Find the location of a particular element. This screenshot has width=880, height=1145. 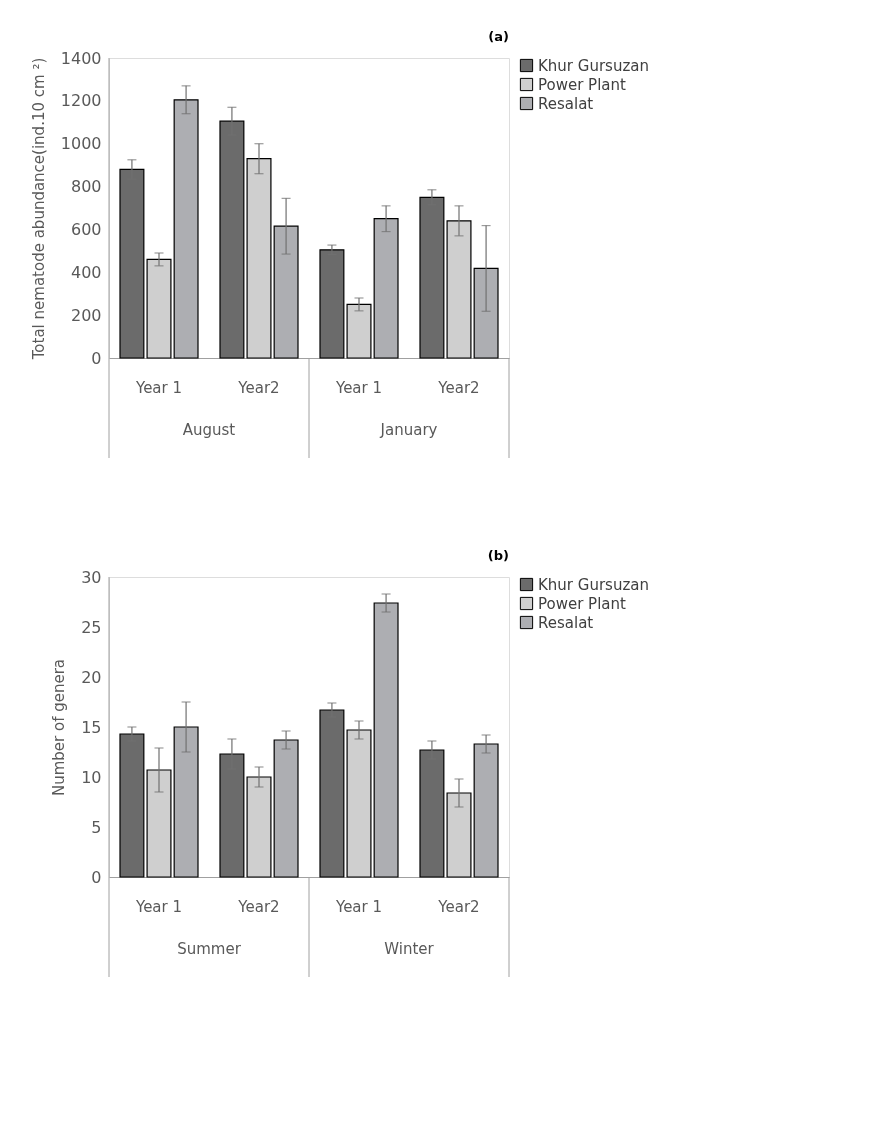

text: January is located at coordinates (408, 430).